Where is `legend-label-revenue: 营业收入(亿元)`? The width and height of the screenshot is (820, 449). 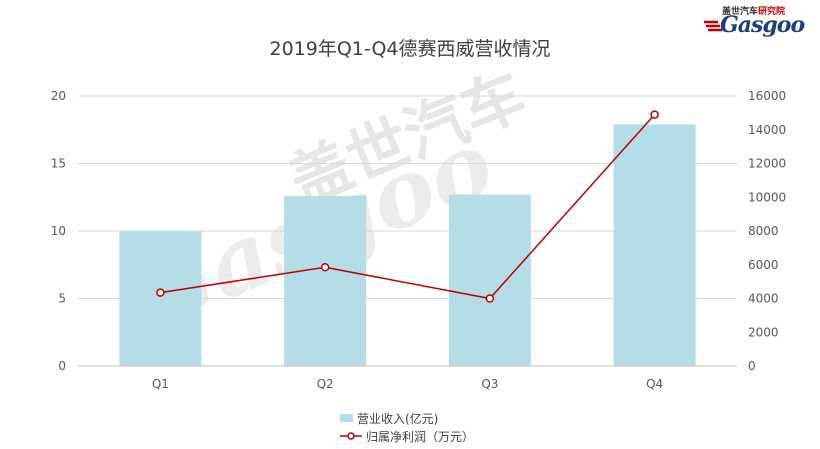 legend-label-revenue: 营业收入(亿元) is located at coordinates (398, 418).